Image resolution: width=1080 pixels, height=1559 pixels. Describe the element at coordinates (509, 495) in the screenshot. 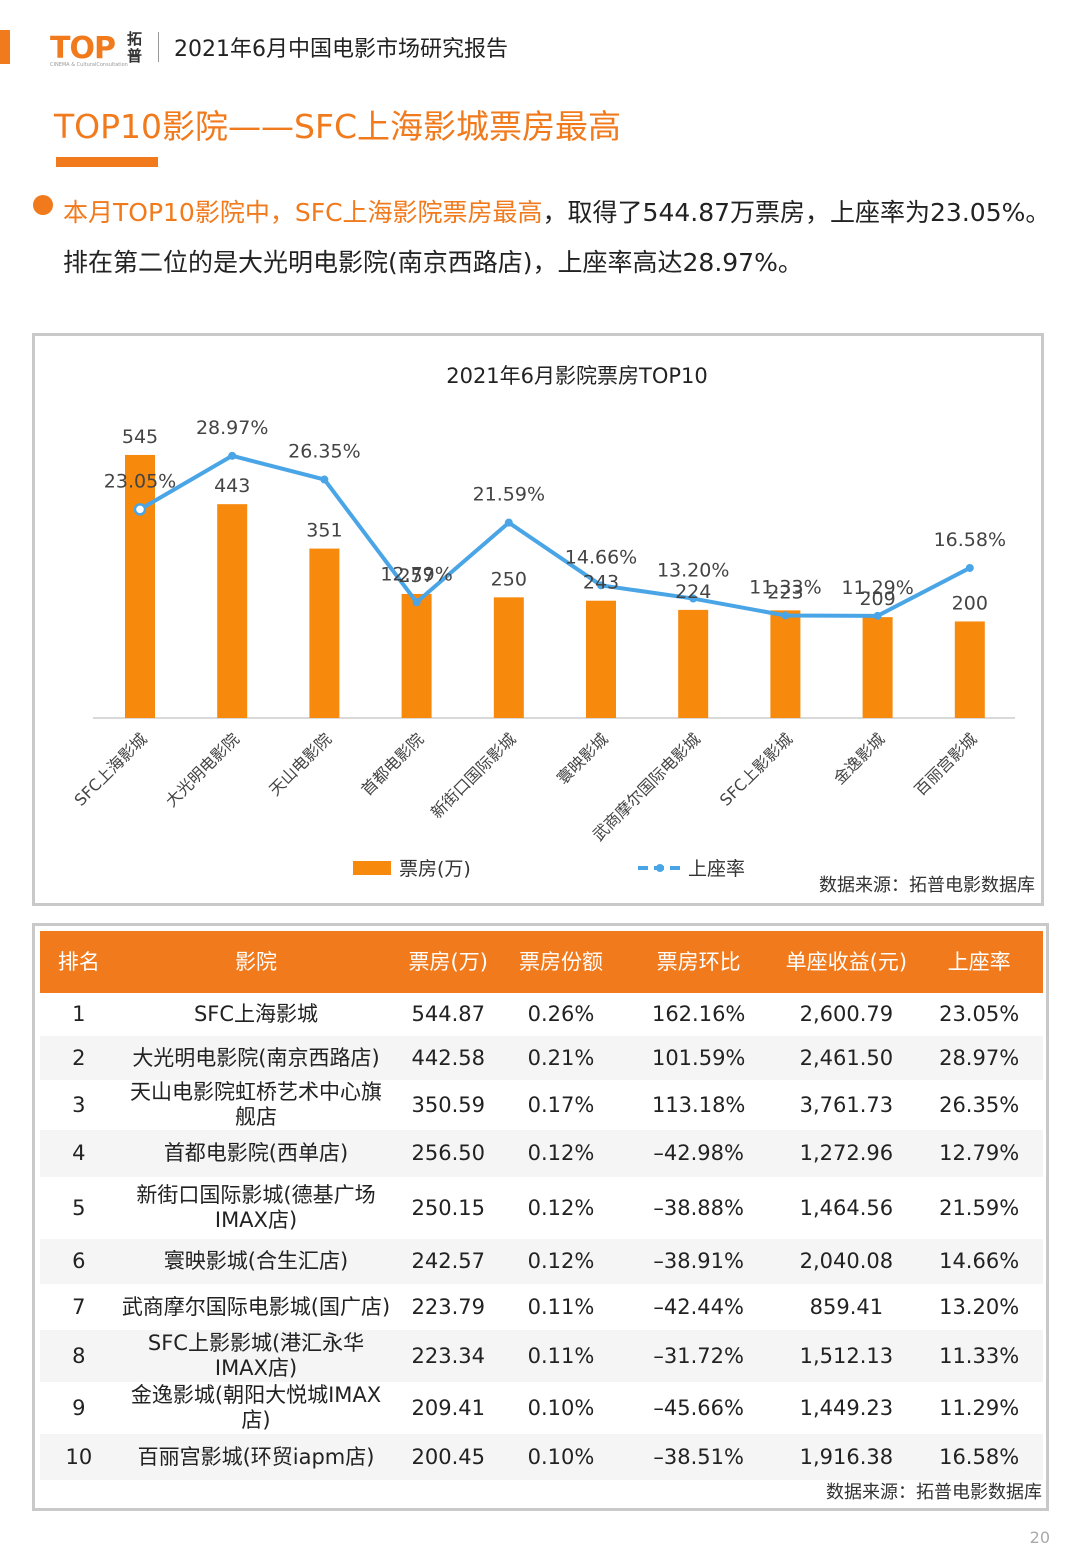

I see `line-value-label: 21.59%` at that location.